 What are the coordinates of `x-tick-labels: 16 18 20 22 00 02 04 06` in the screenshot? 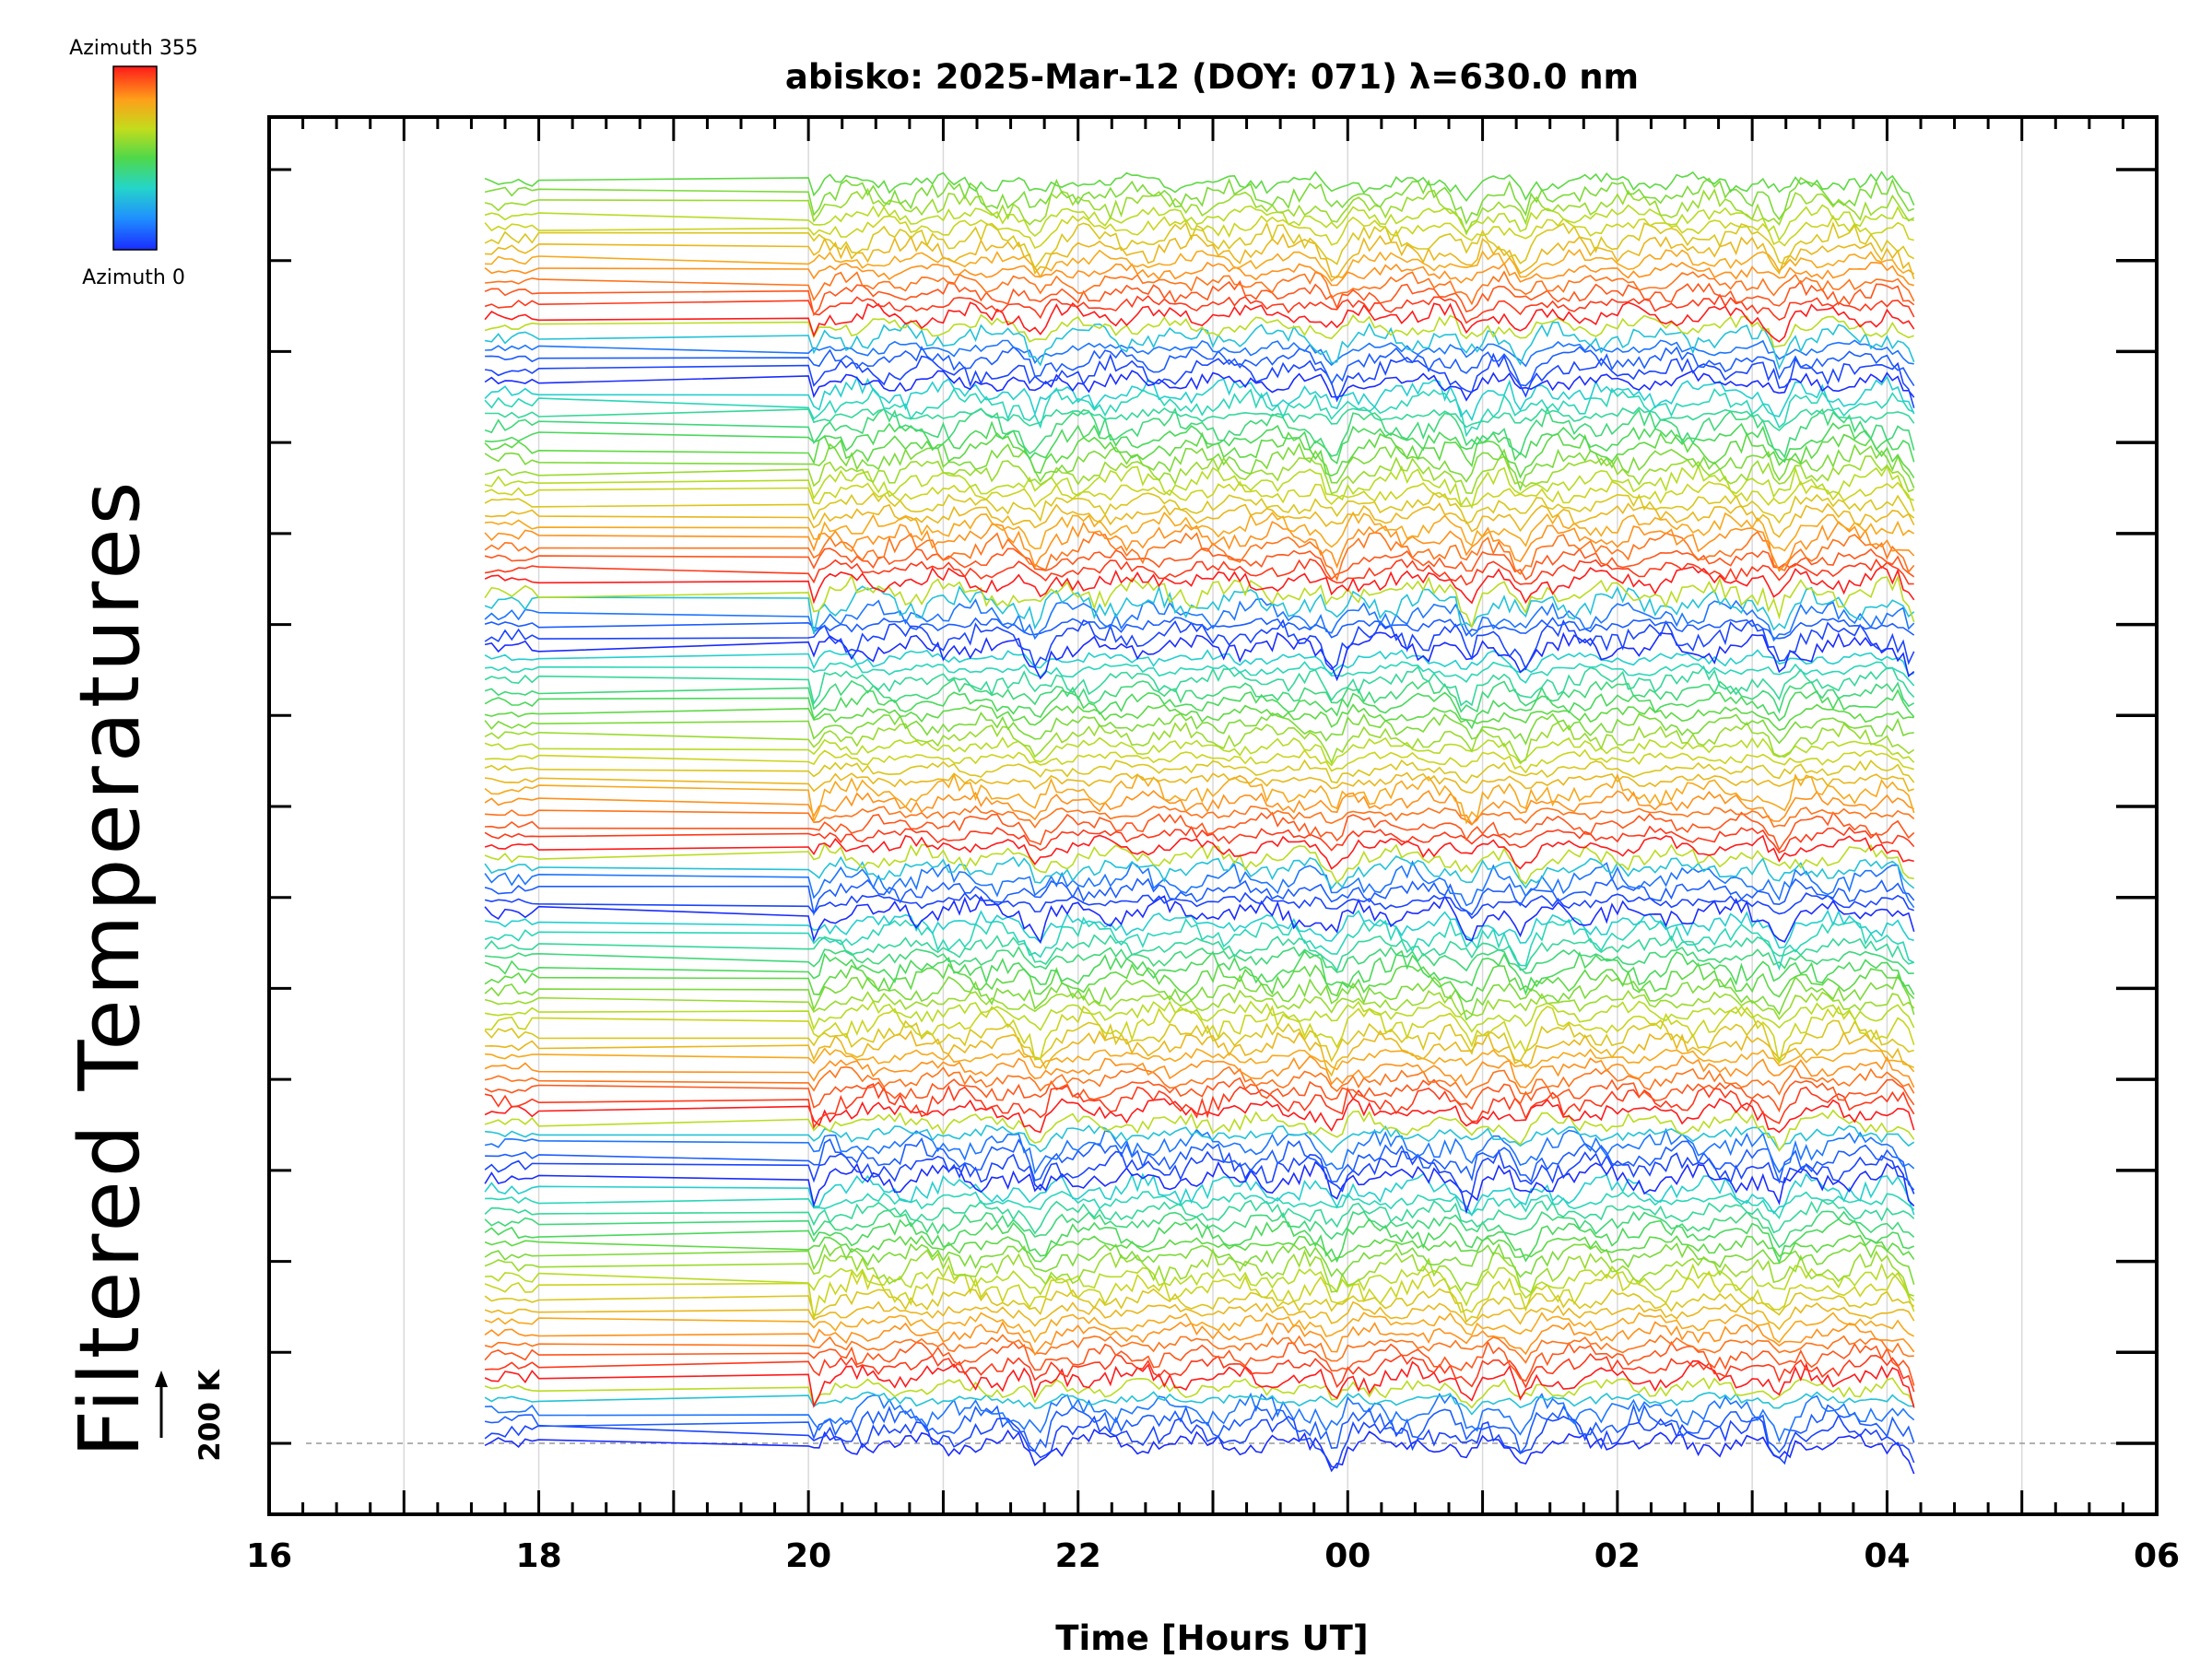 It's located at (1213, 1556).